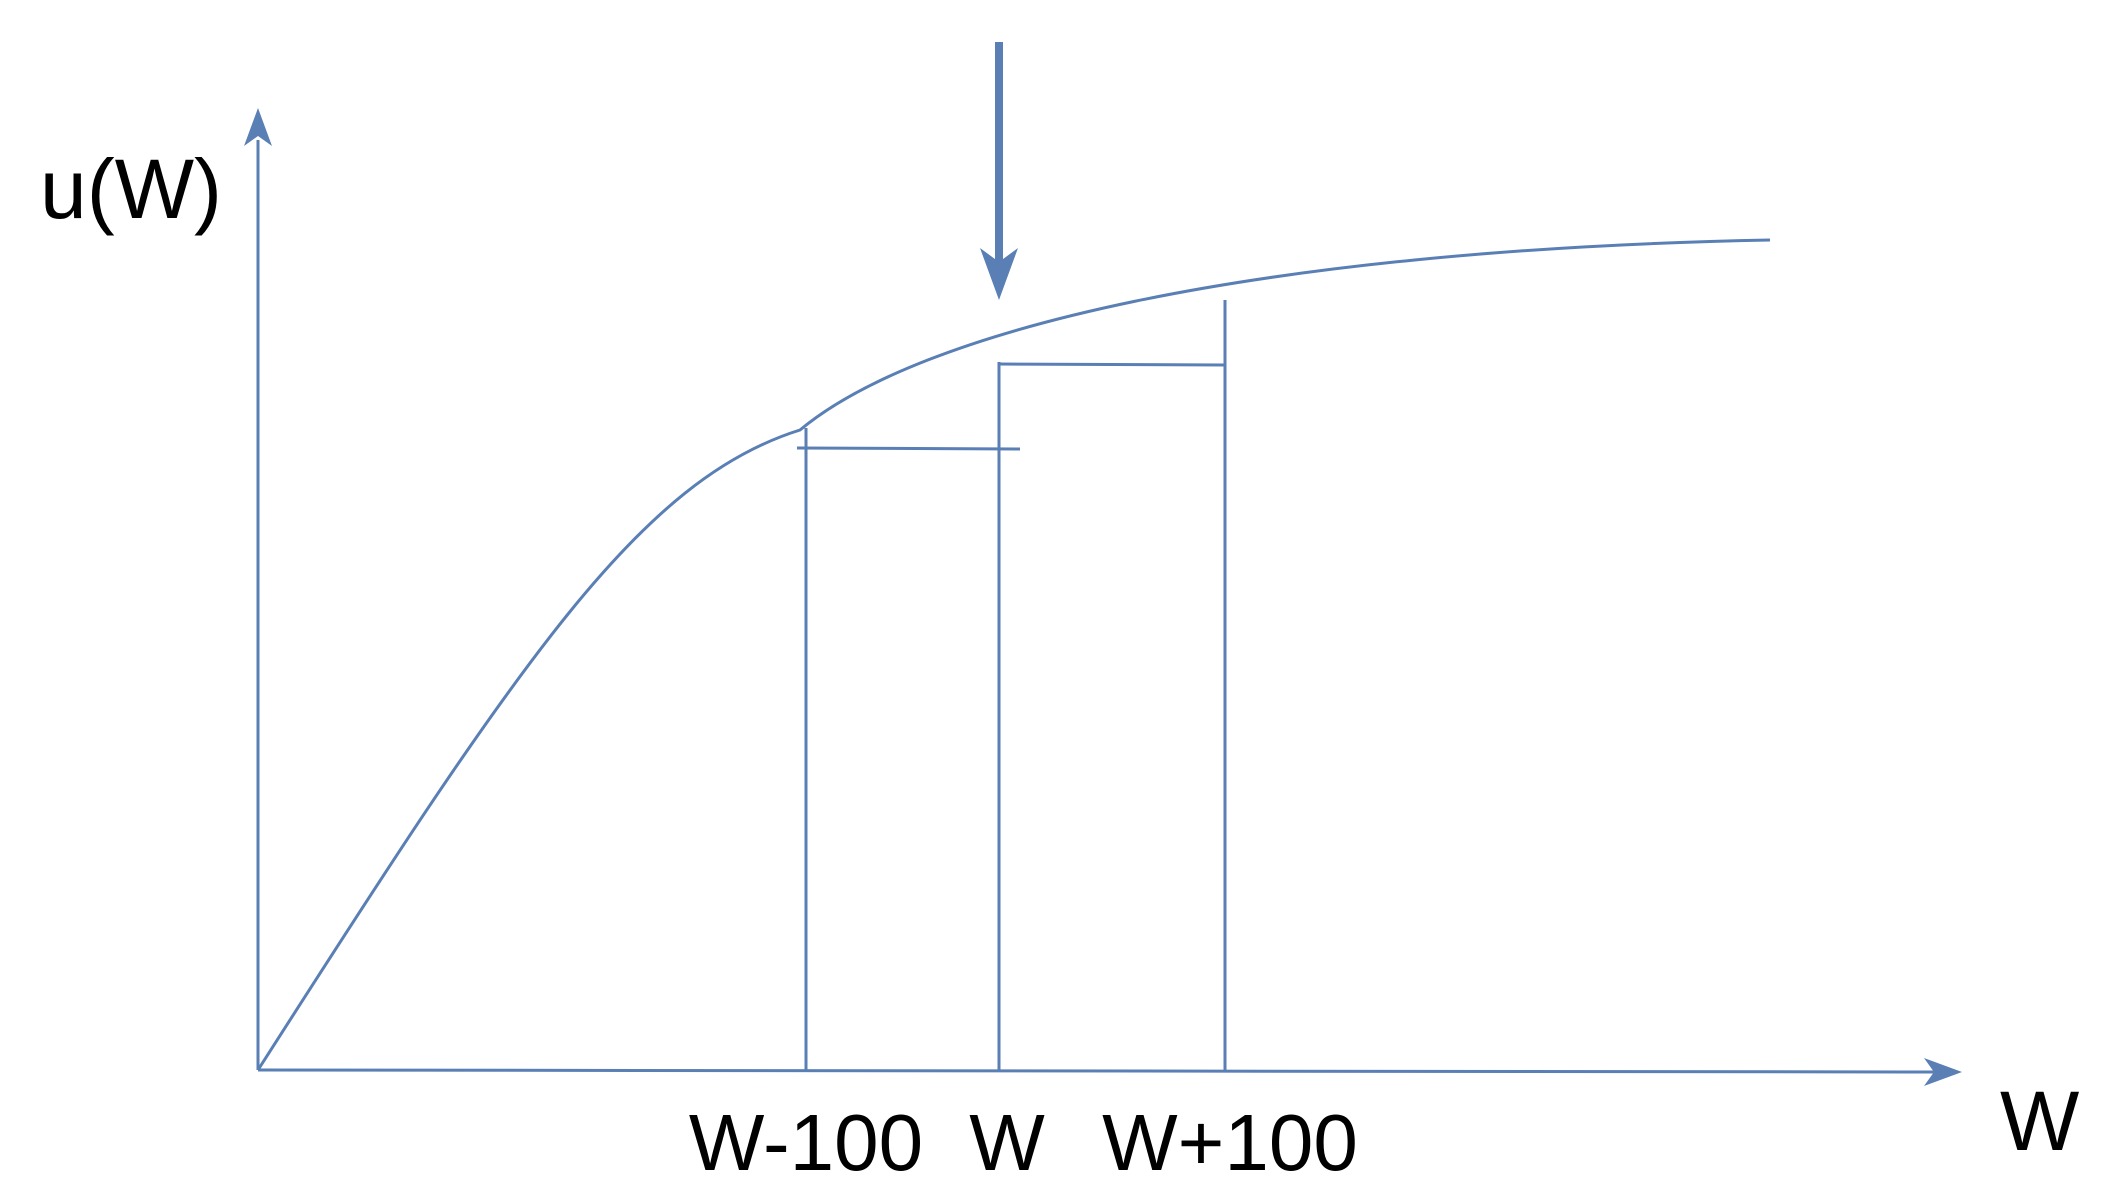 Image resolution: width=2118 pixels, height=1188 pixels. Describe the element at coordinates (131, 189) in the screenshot. I see `y-axis-label: u(W)` at that location.